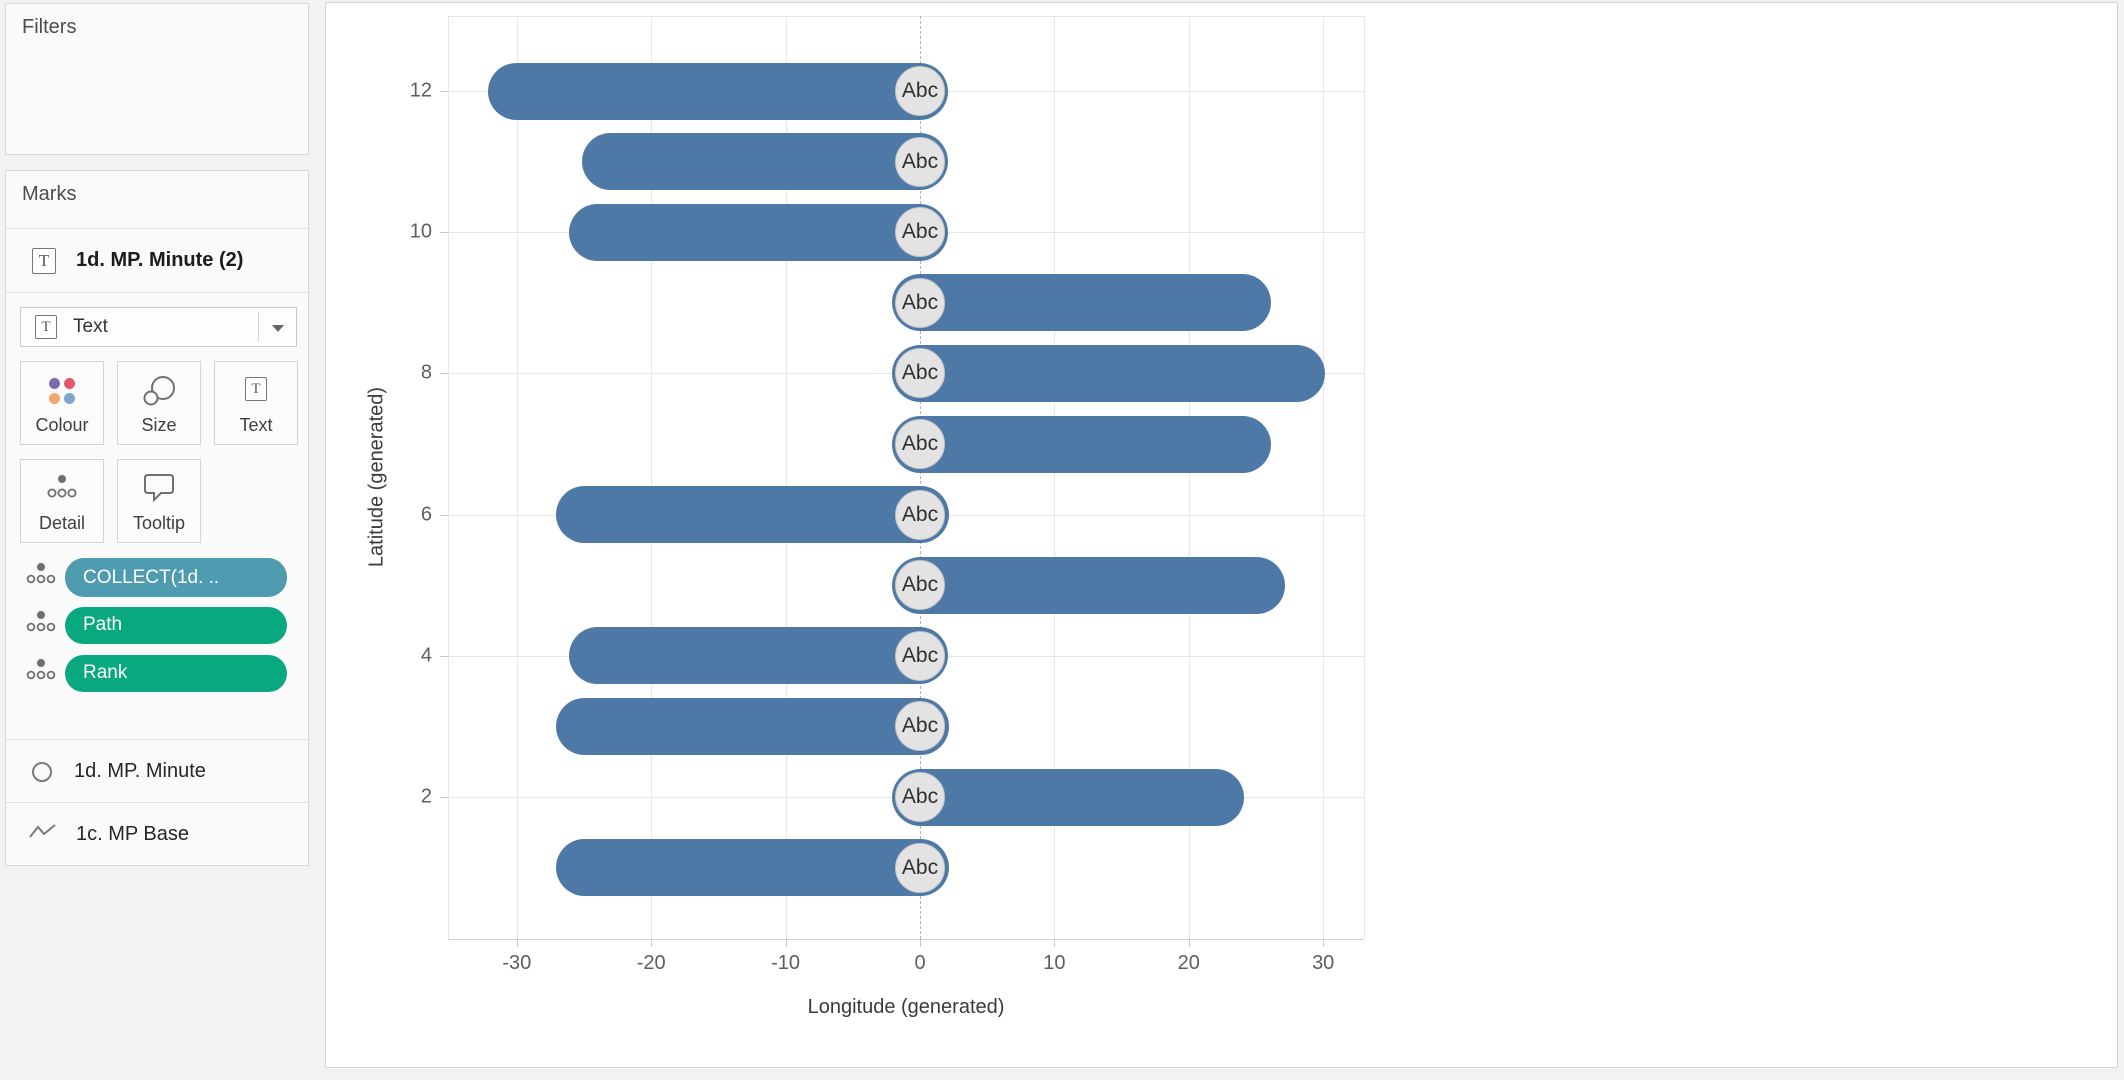  What do you see at coordinates (49, 27) in the screenshot?
I see `filters-card-title: Filters` at bounding box center [49, 27].